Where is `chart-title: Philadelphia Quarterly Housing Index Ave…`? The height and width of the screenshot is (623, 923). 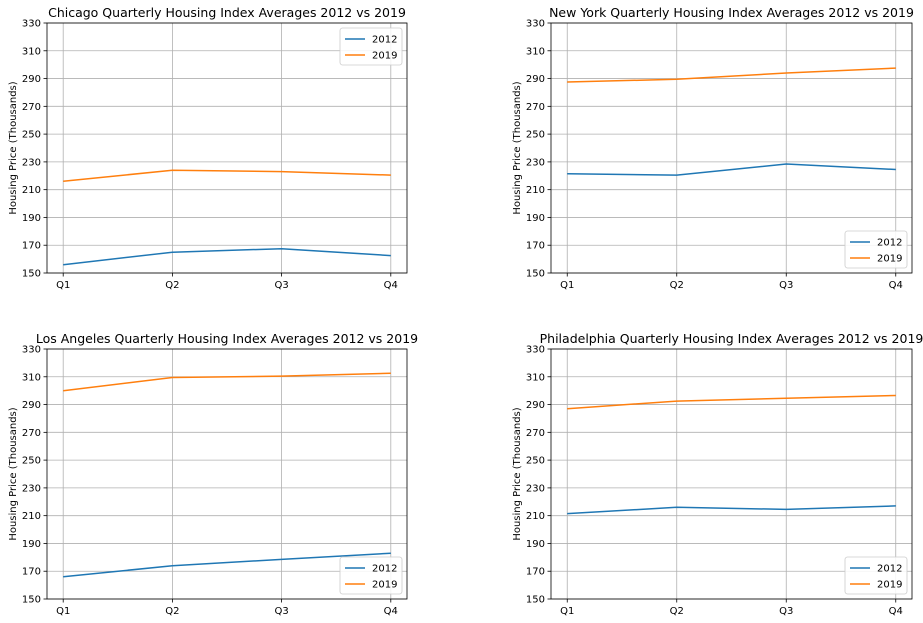
chart-title: Philadelphia Quarterly Housing Index Ave… is located at coordinates (731, 338).